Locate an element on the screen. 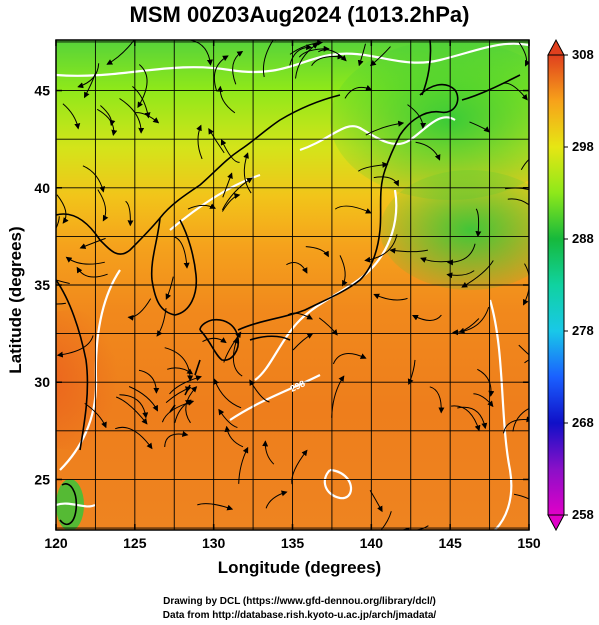 This screenshot has height=625, width=599. taiwan-coast is located at coordinates (68, 504).